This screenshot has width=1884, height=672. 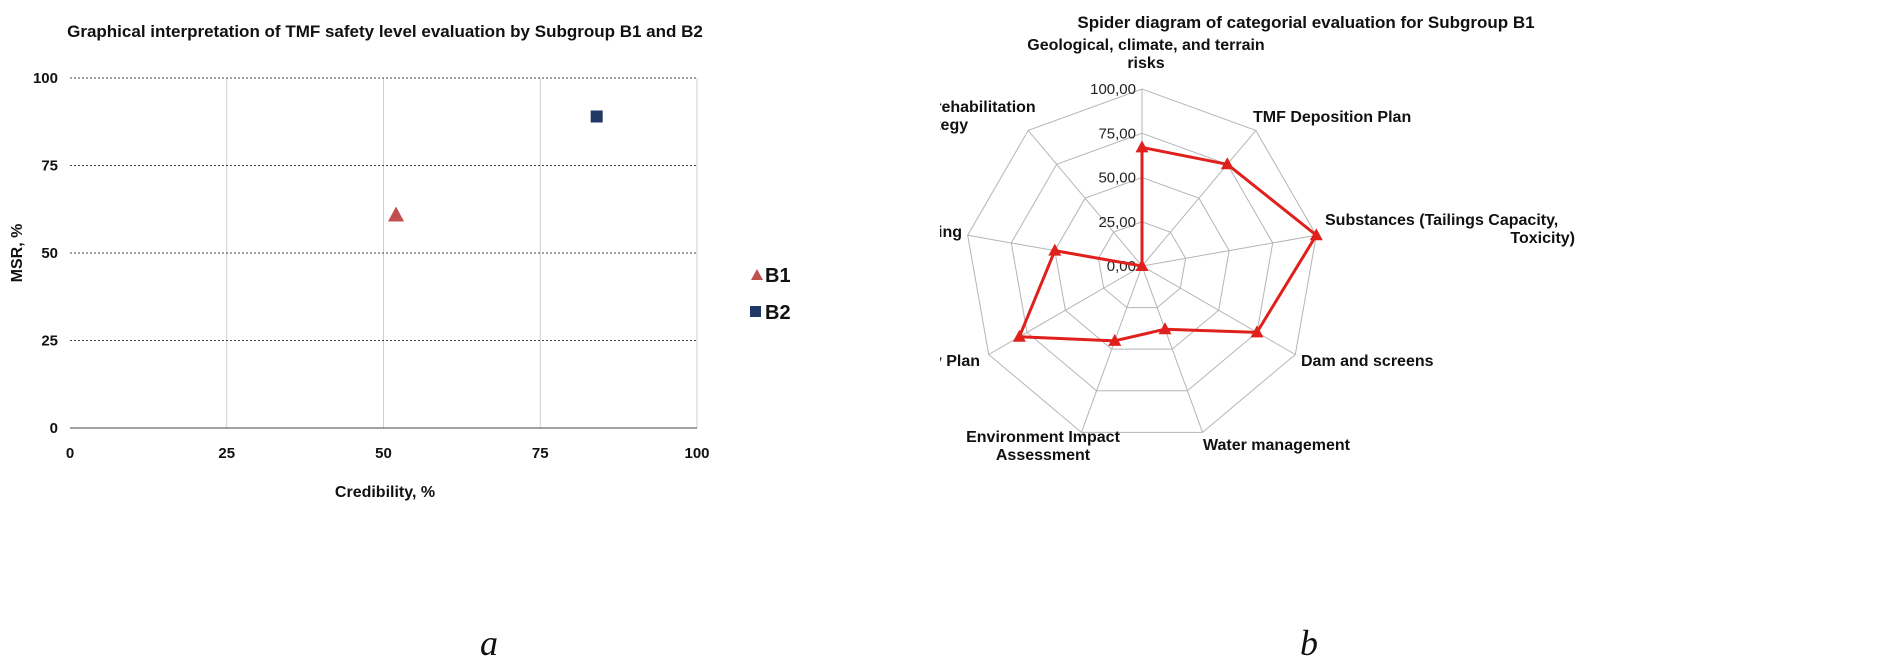 I want to click on radar-category-label: Geological, climate, and terrain risks, so click(x=1145, y=54).